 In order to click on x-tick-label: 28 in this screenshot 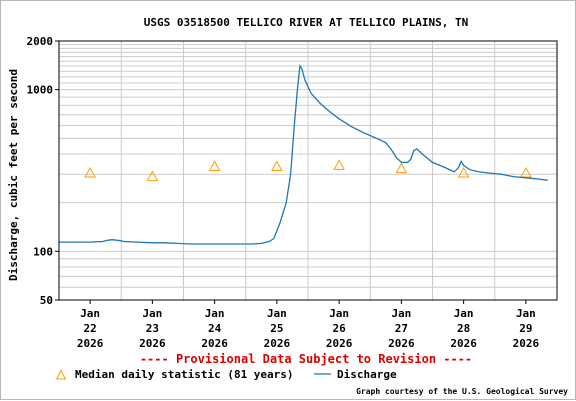, I will do `click(463, 328)`.